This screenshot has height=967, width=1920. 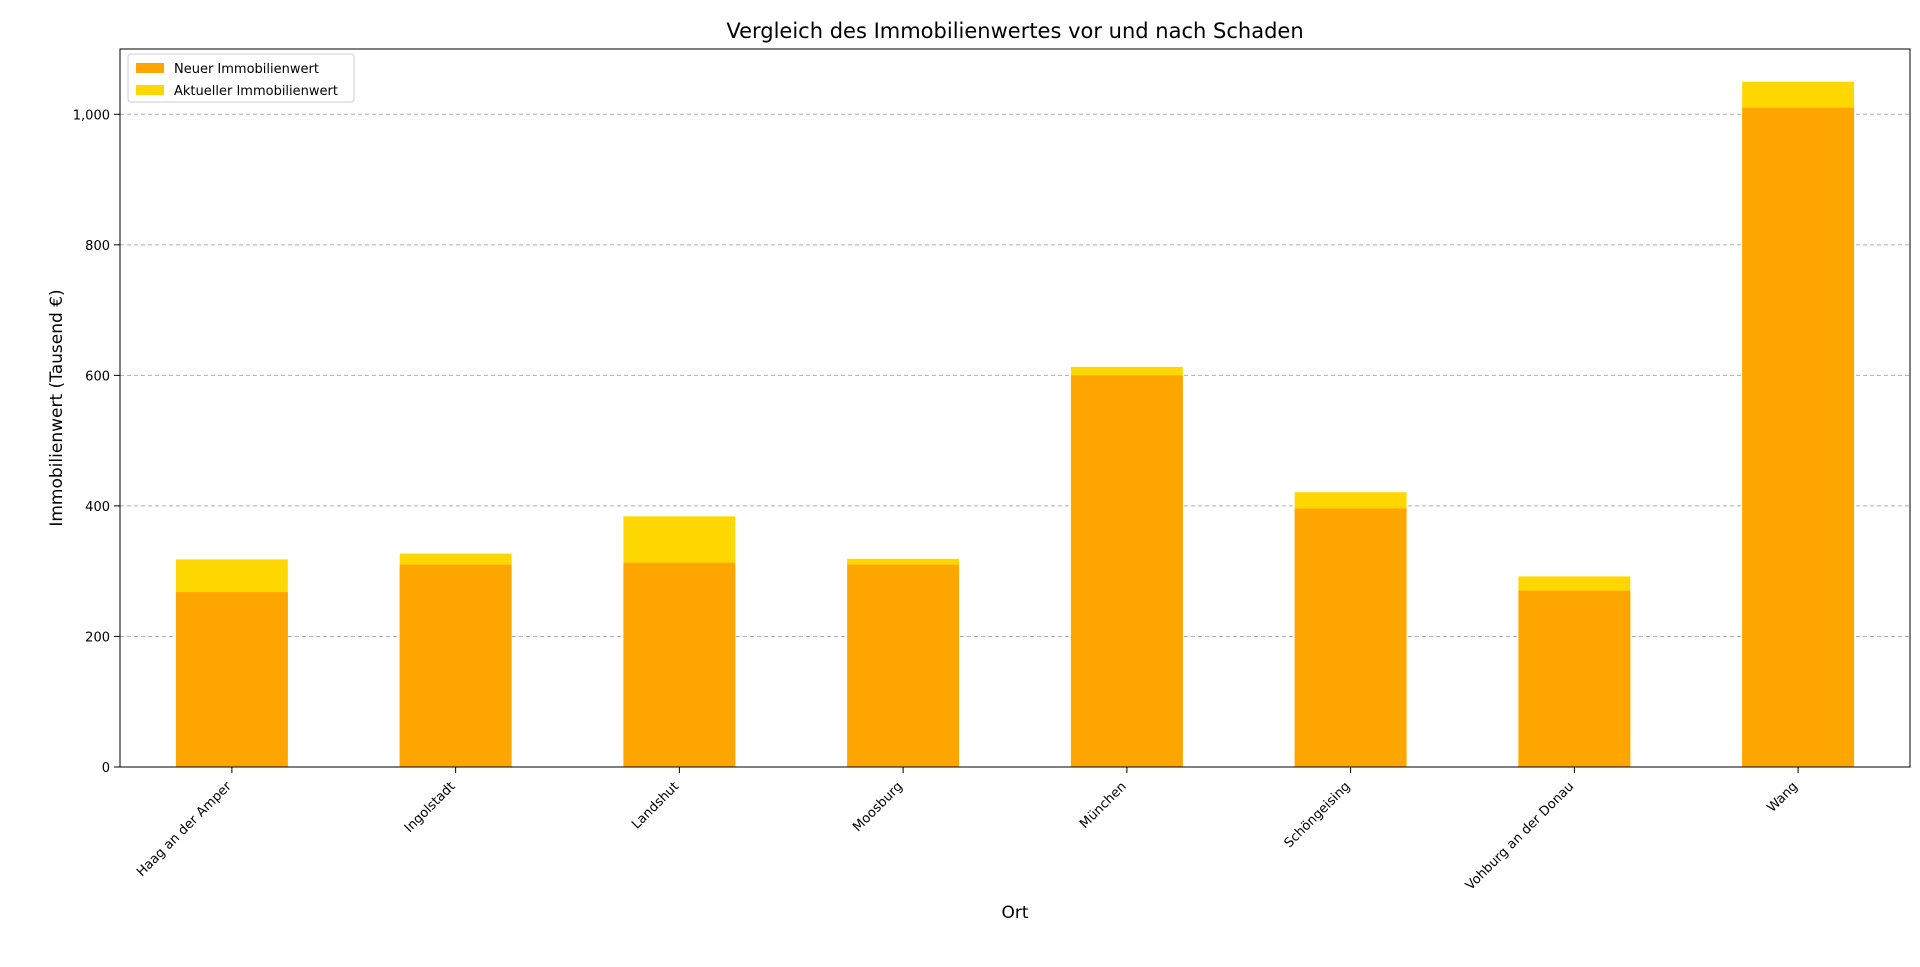 What do you see at coordinates (1318, 815) in the screenshot?
I see `x-tick-label: Schöngeising` at bounding box center [1318, 815].